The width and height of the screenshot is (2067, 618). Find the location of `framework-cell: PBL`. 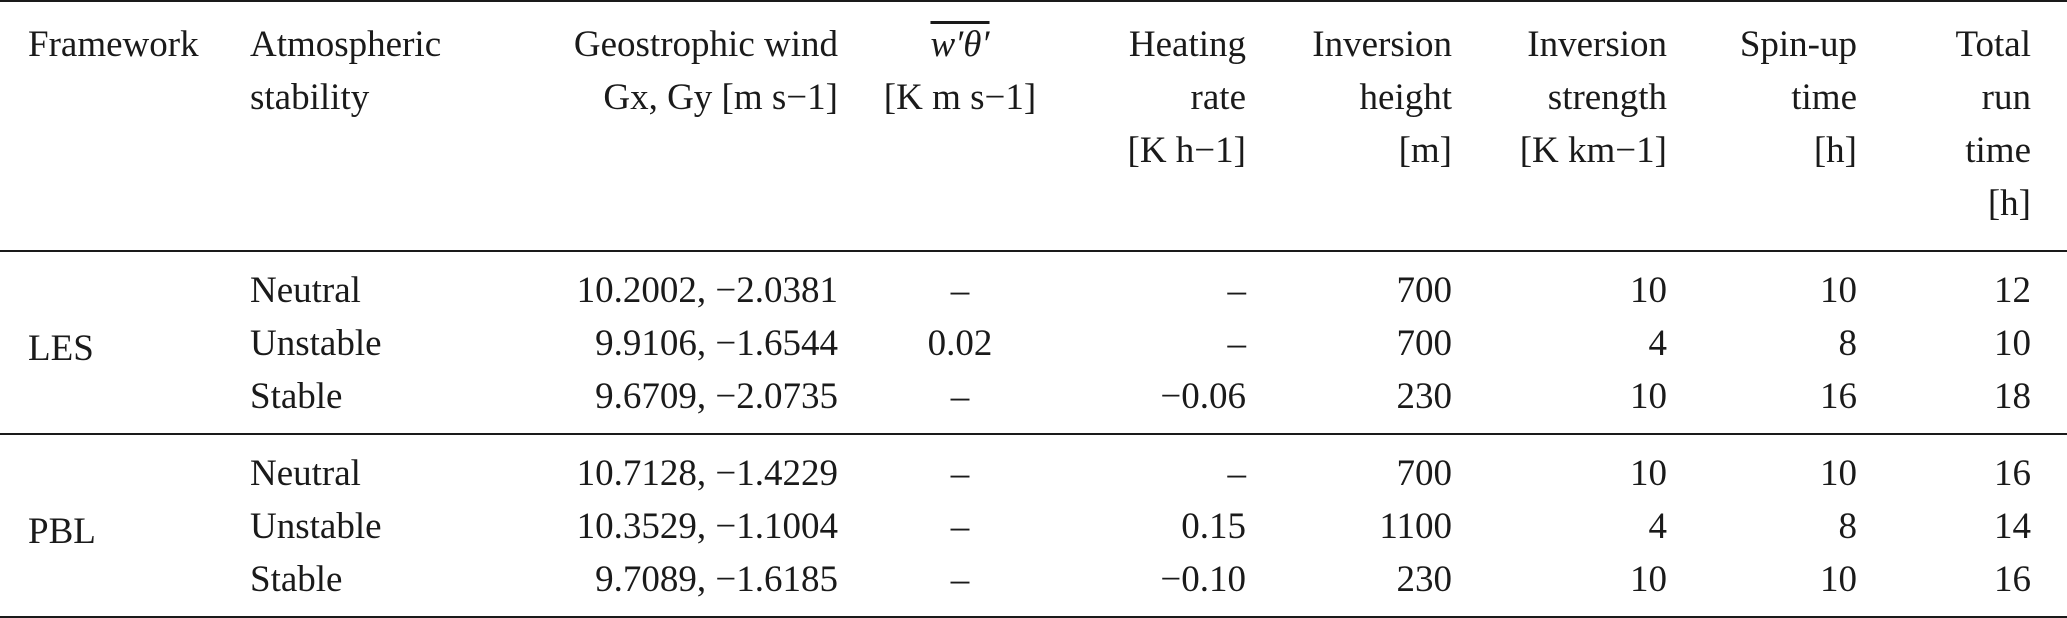

framework-cell: PBL is located at coordinates (62, 531).